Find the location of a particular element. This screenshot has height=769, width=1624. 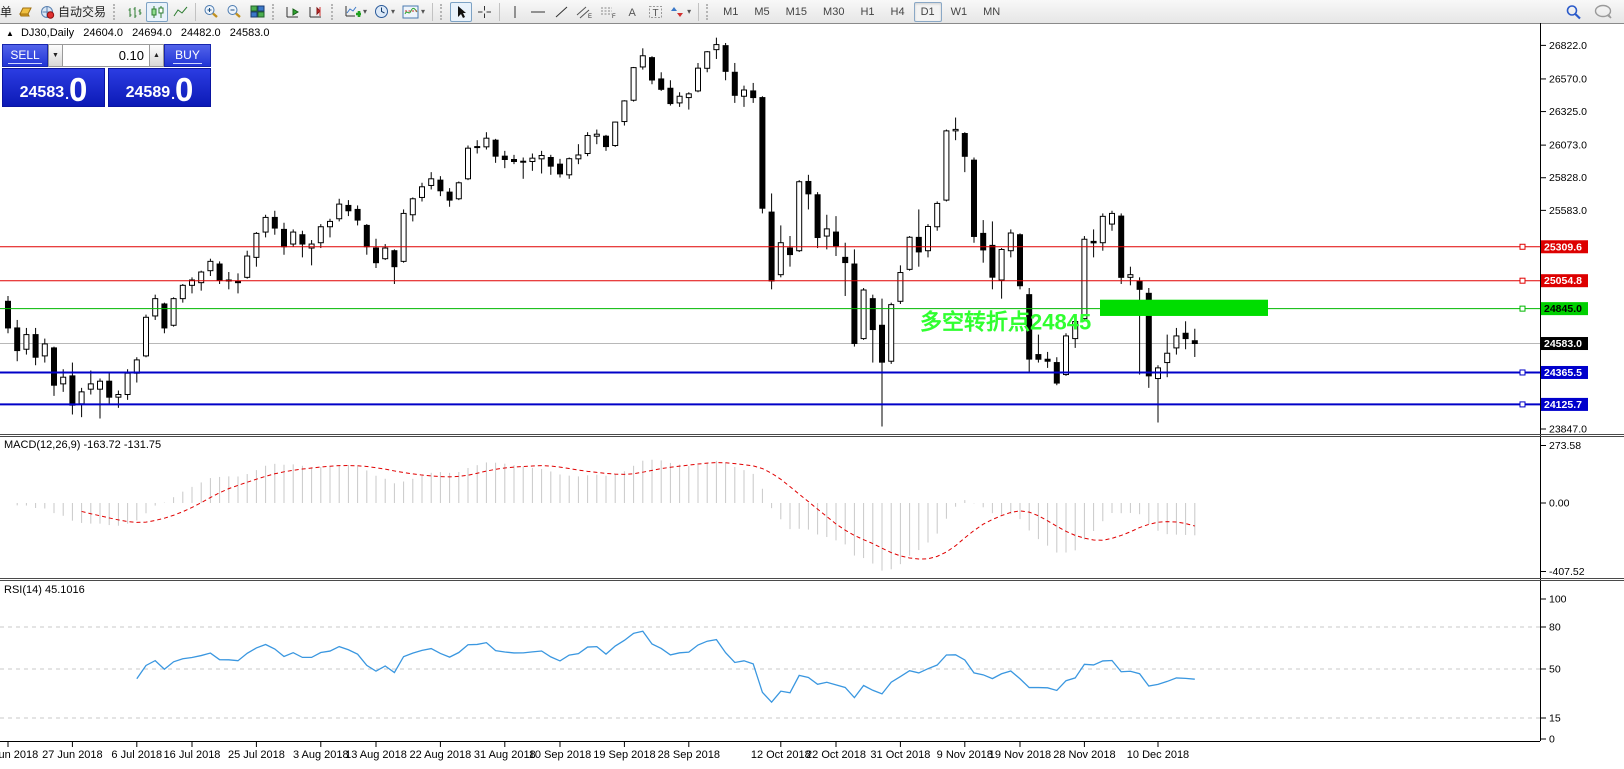

line-chart-button is located at coordinates (180, 12).